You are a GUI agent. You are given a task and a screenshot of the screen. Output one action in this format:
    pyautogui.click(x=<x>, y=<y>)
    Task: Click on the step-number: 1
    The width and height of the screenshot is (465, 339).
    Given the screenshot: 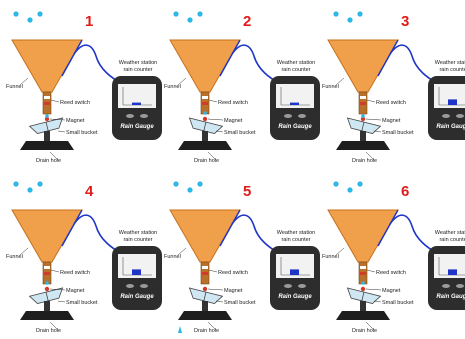 What is the action you would take?
    pyautogui.click(x=89, y=21)
    